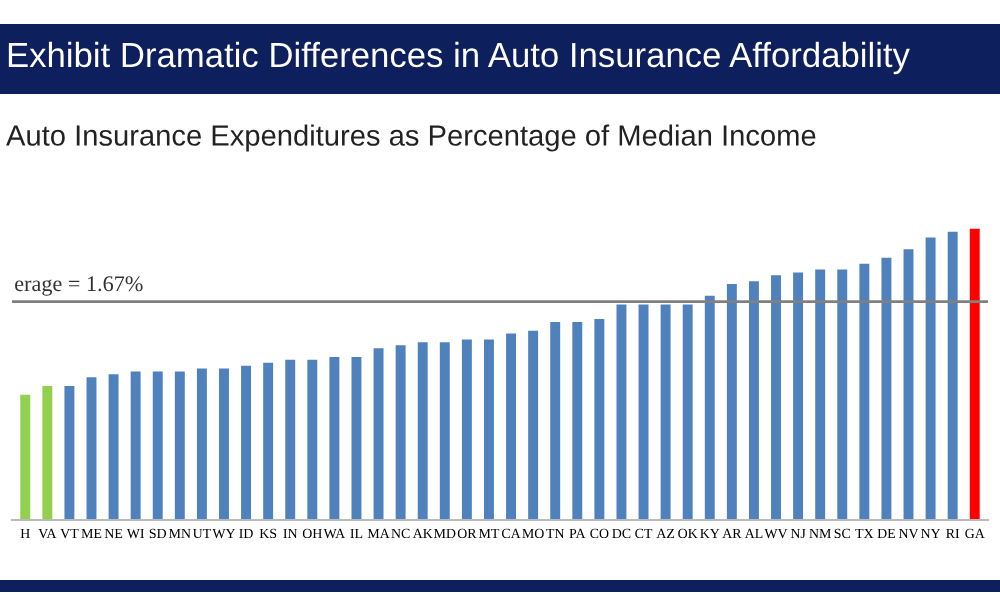  Describe the element at coordinates (411, 138) in the screenshot. I see `chart-subtitle: Auto Insurance Expenditures as Percentage of Median Income` at that location.